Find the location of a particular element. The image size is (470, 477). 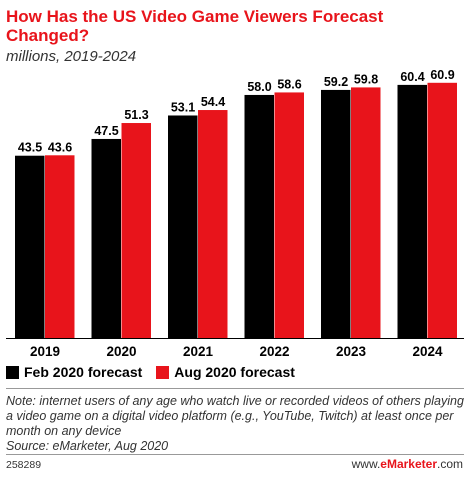

brand-link: www.eMarketer.com is located at coordinates (407, 464).